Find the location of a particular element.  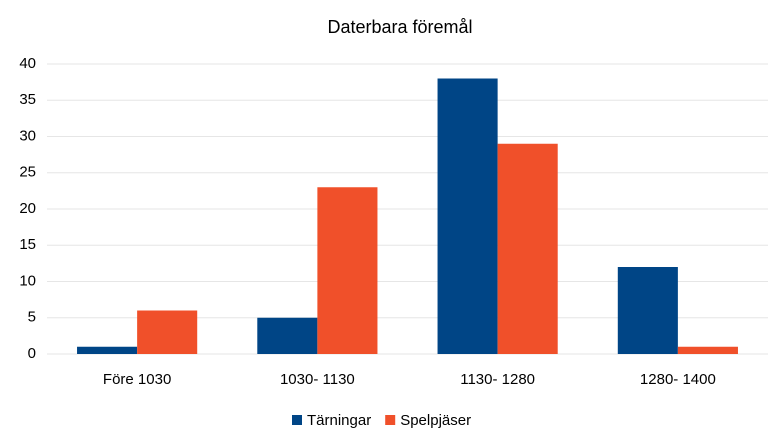

legend-label: Spelpjäser is located at coordinates (435, 420).